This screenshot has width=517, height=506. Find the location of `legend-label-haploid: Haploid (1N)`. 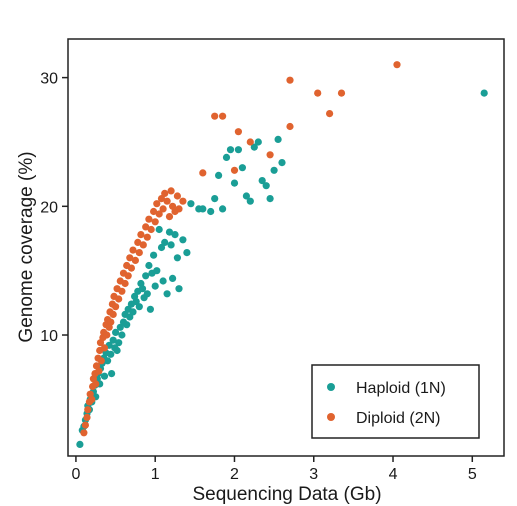

legend-label-haploid: Haploid (1N) is located at coordinates (401, 388).